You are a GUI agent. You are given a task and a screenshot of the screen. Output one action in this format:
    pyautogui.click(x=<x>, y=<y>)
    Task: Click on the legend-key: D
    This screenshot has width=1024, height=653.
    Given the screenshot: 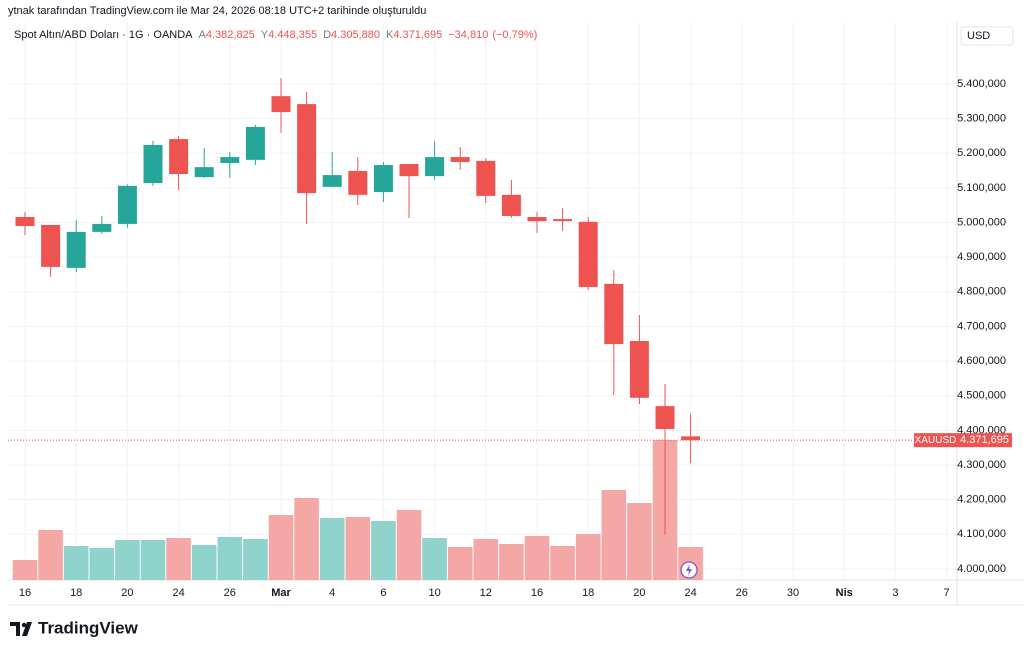 What is the action you would take?
    pyautogui.click(x=327, y=35)
    